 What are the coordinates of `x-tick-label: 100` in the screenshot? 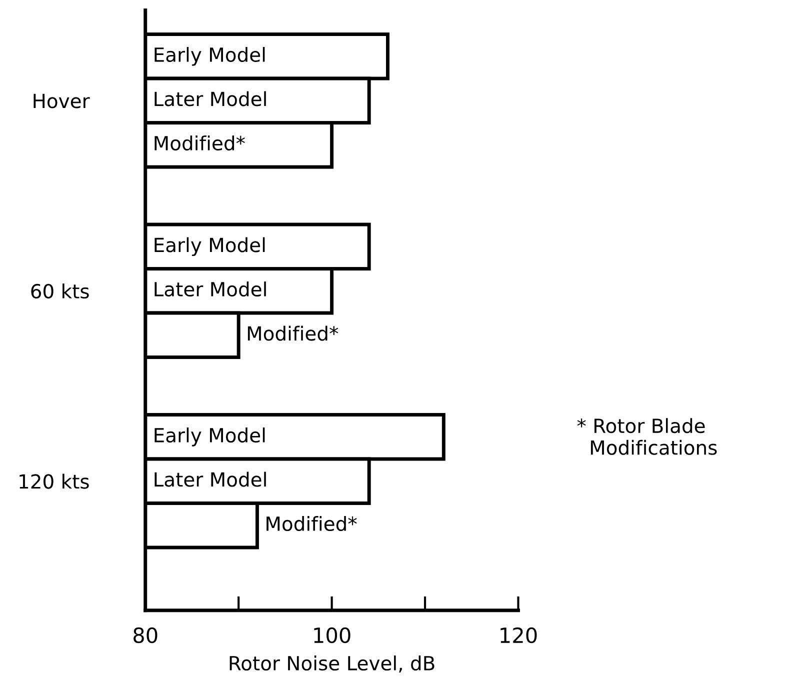 It's located at (332, 635).